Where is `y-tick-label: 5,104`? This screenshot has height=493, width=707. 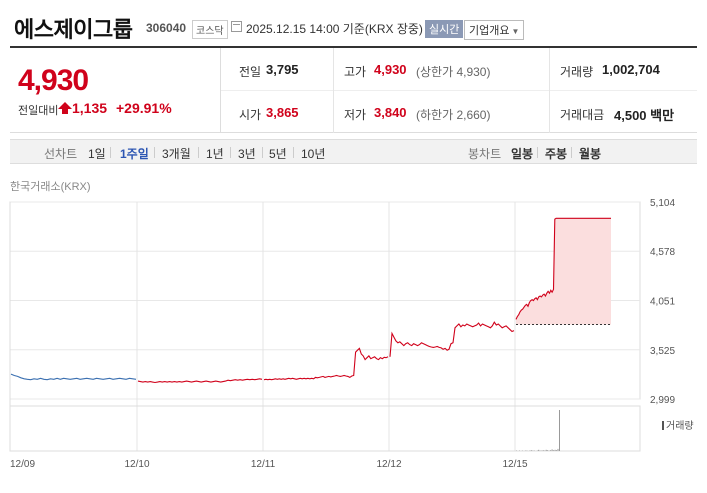
y-tick-label: 5,104 is located at coordinates (662, 203).